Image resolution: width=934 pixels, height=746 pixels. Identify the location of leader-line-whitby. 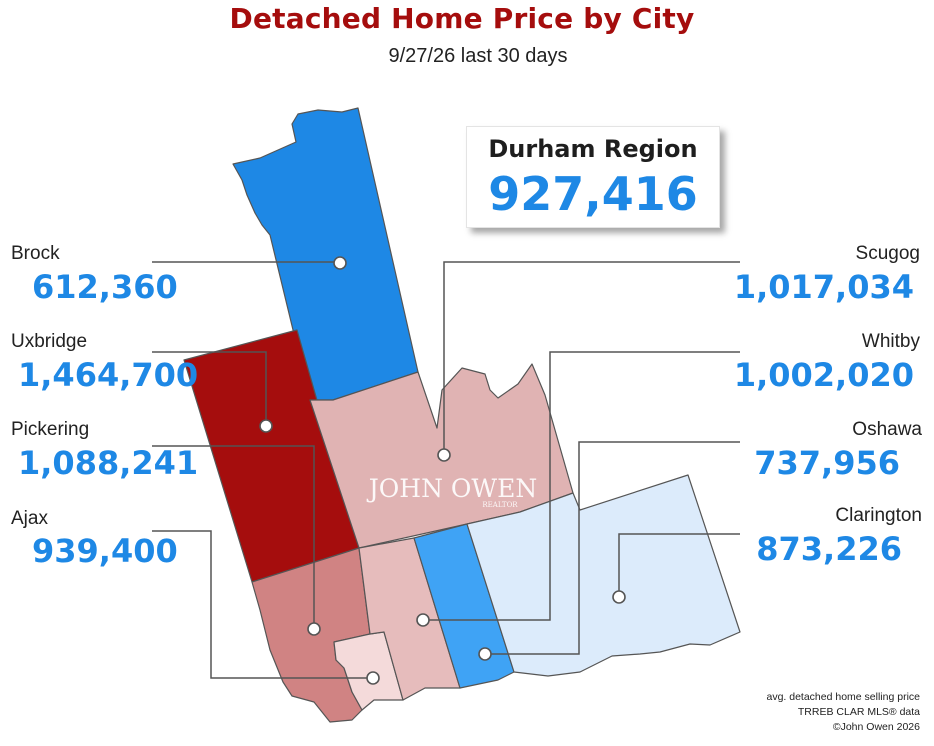
(581, 486).